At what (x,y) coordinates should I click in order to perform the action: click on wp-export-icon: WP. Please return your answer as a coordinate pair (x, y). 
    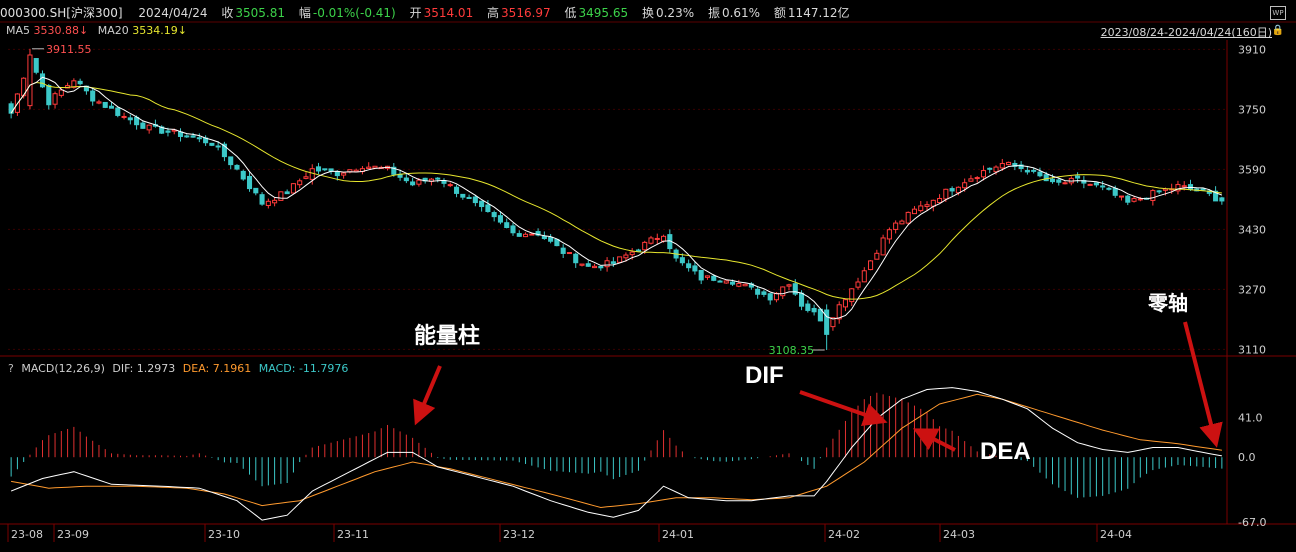
    Looking at the image, I should click on (1278, 13).